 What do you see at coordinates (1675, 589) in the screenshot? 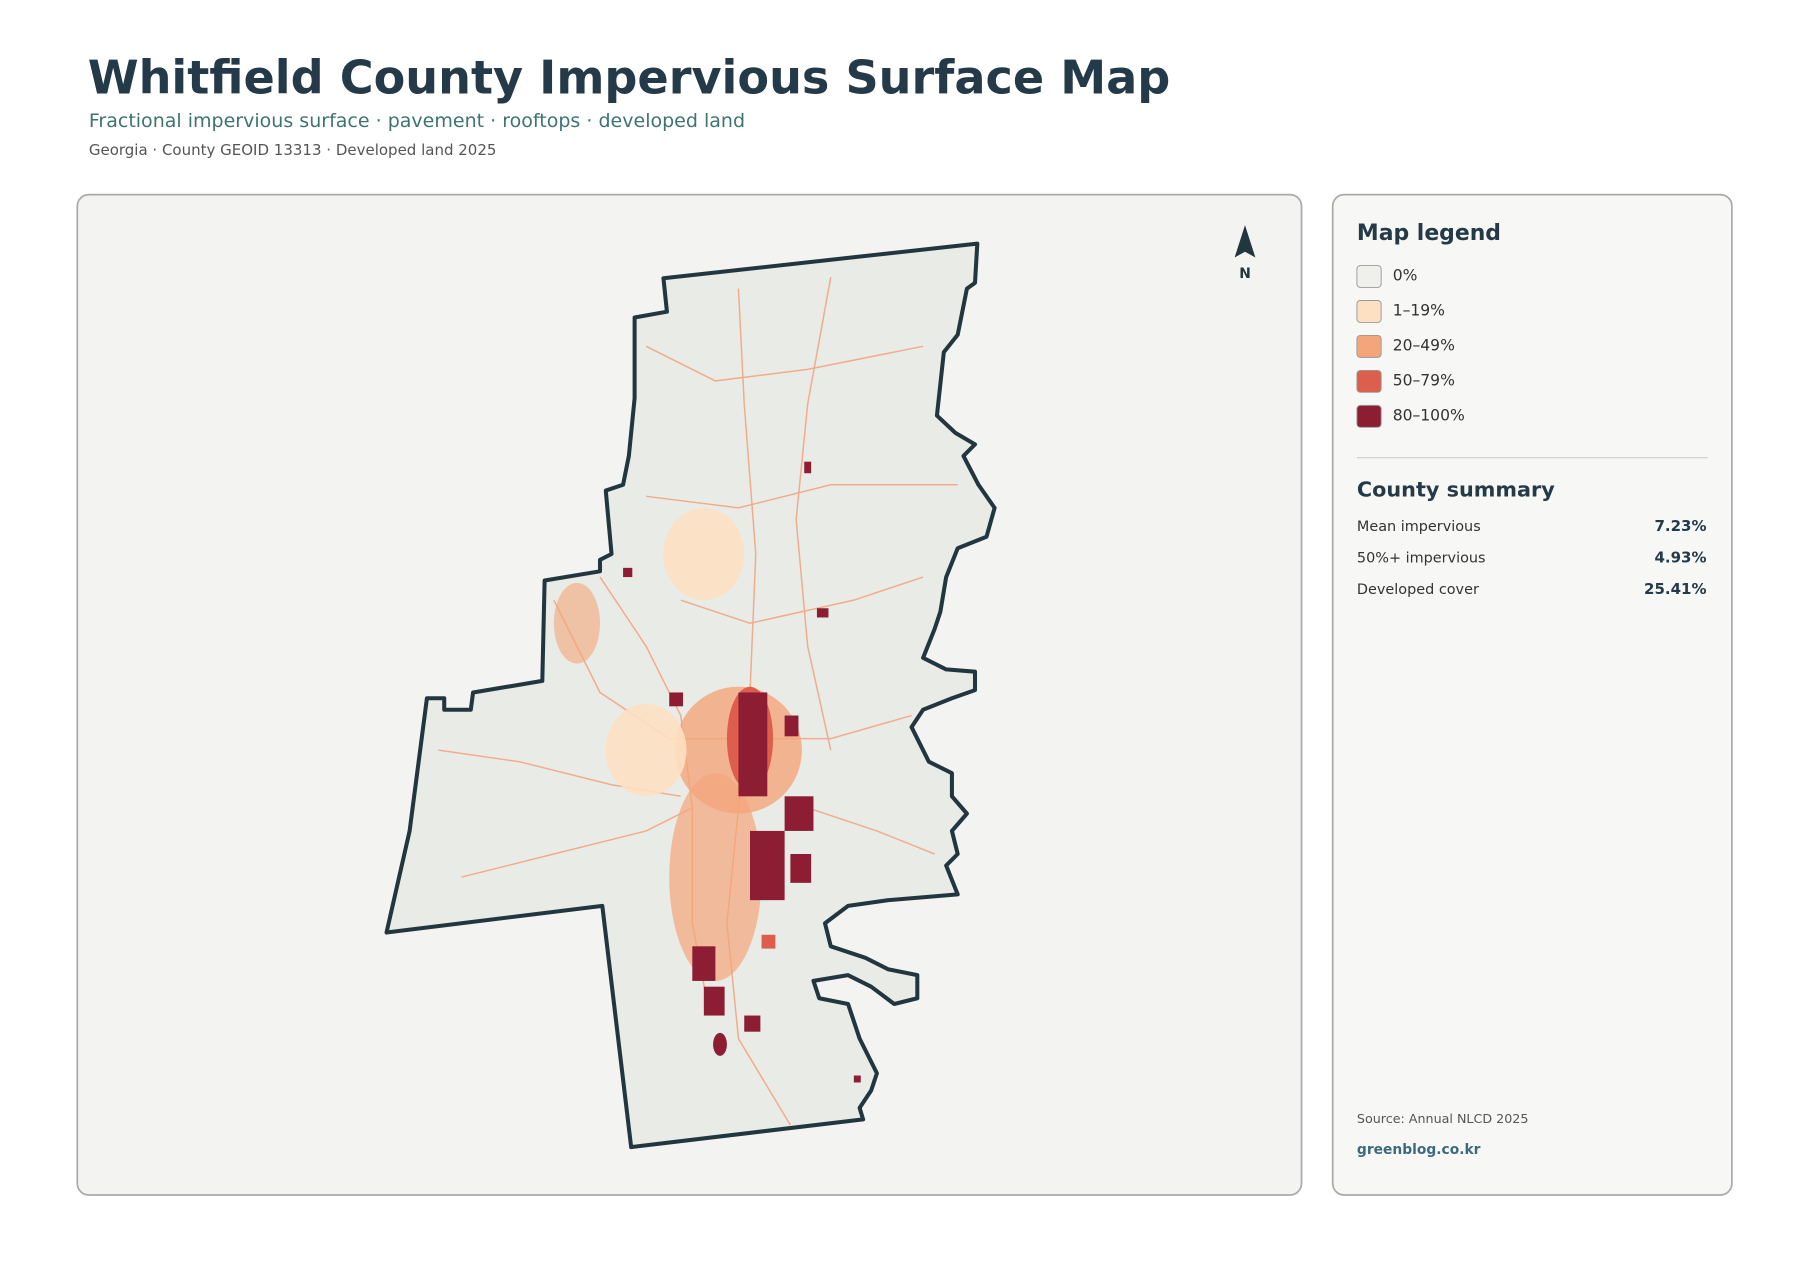
I see `summary-value: 25.41%` at bounding box center [1675, 589].